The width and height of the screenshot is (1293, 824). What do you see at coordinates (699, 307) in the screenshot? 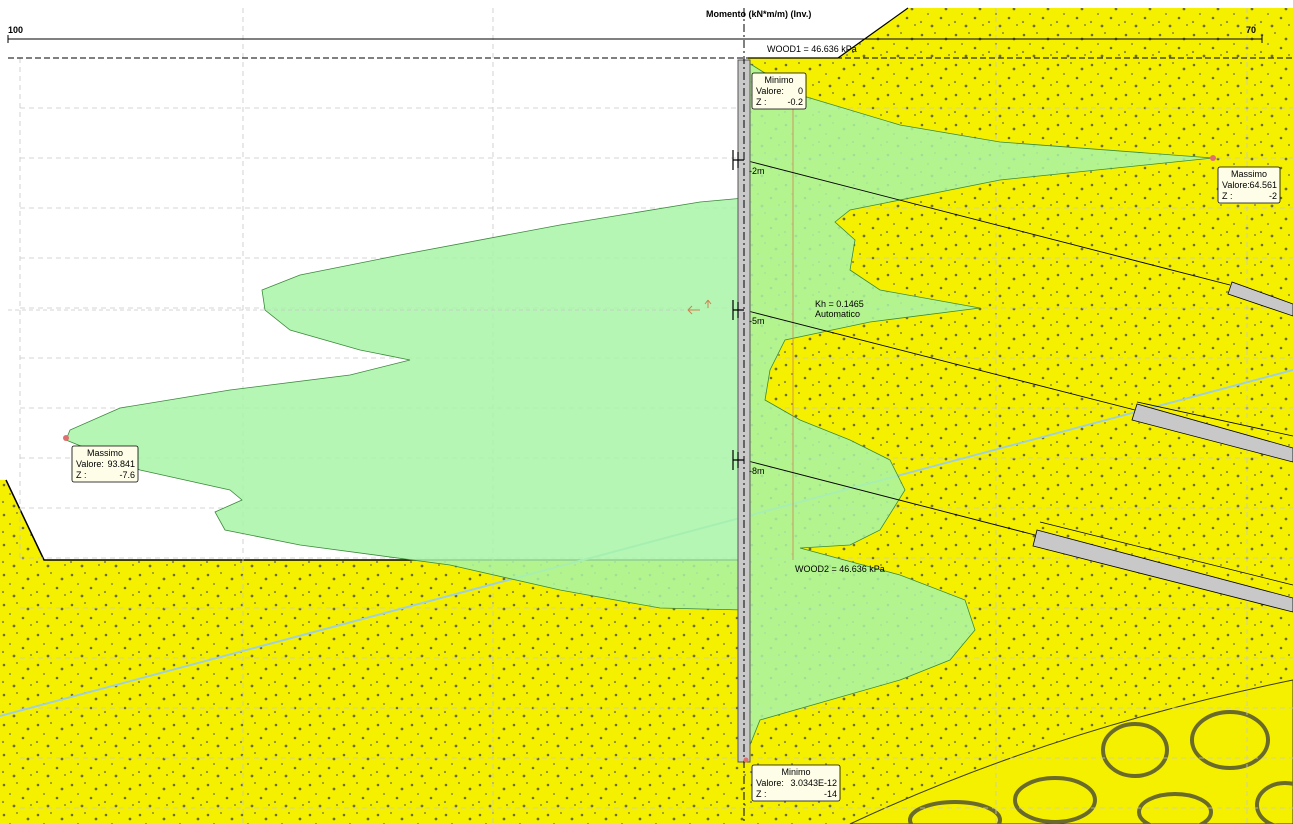
I see `seismic-arrow-icon` at bounding box center [699, 307].